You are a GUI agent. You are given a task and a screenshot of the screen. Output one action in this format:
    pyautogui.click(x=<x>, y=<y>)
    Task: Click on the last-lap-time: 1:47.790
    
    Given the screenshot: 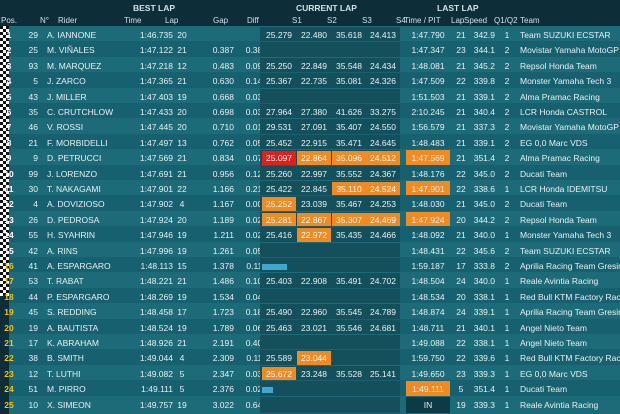 What is the action you would take?
    pyautogui.click(x=428, y=35)
    